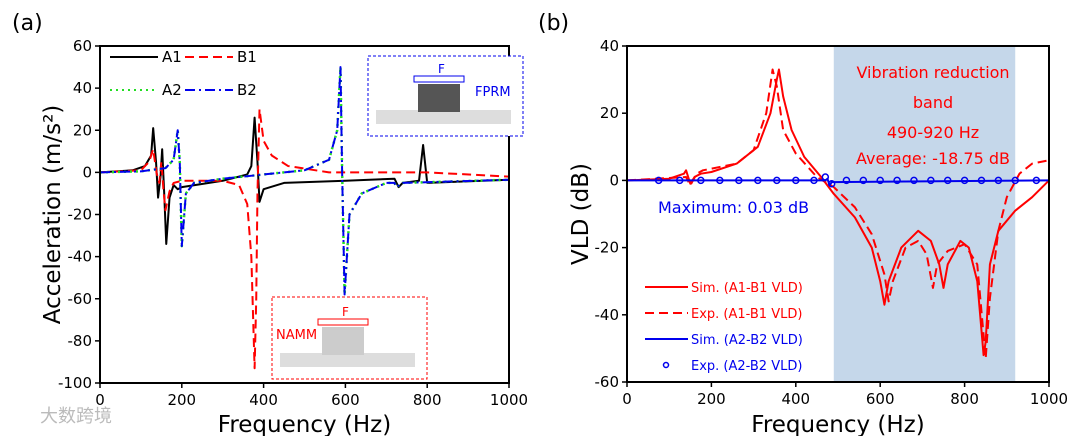 The height and width of the screenshot is (436, 1080). Describe the element at coordinates (932, 72) in the screenshot. I see `band-annotation: Vibration reduction` at that location.